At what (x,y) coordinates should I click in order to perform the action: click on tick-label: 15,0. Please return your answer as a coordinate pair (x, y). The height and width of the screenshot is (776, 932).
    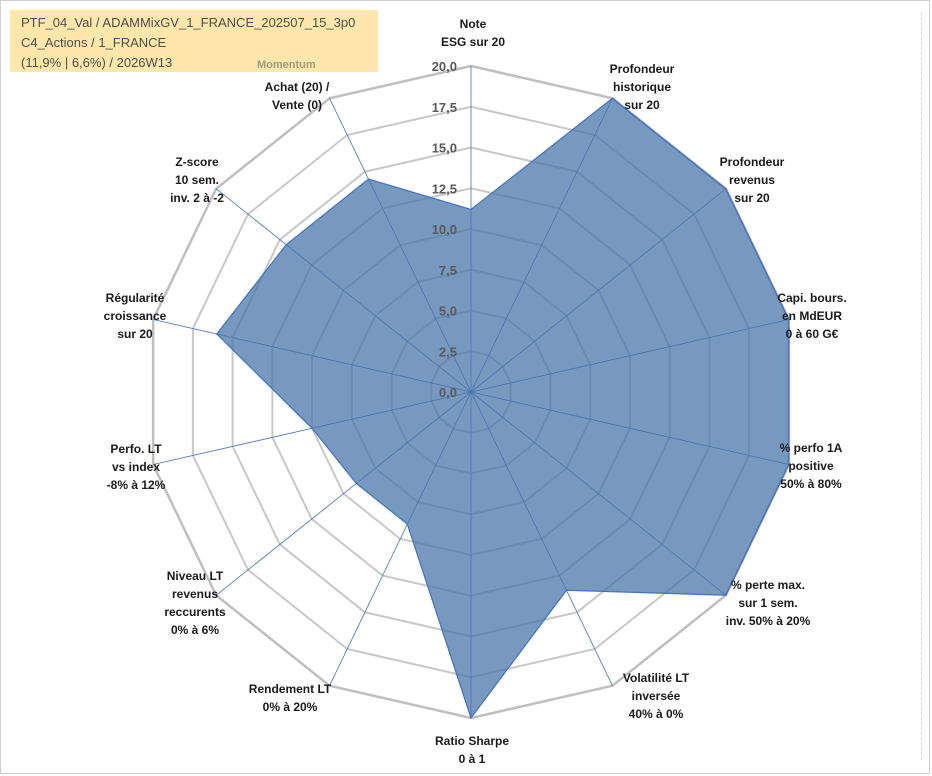
    Looking at the image, I should click on (444, 148).